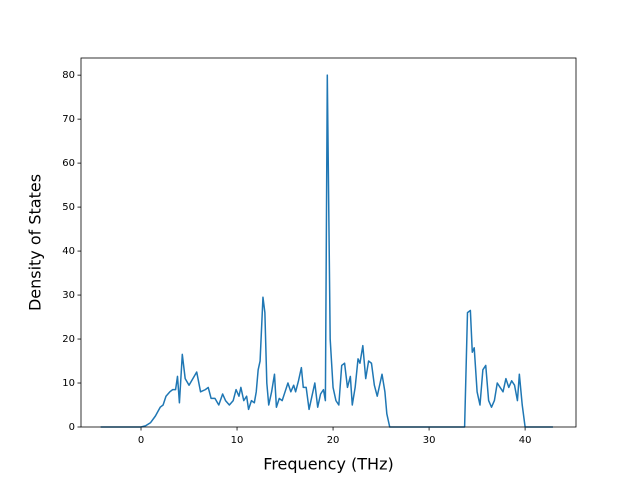  I want to click on y-tick-label: 30, so click(68, 295).